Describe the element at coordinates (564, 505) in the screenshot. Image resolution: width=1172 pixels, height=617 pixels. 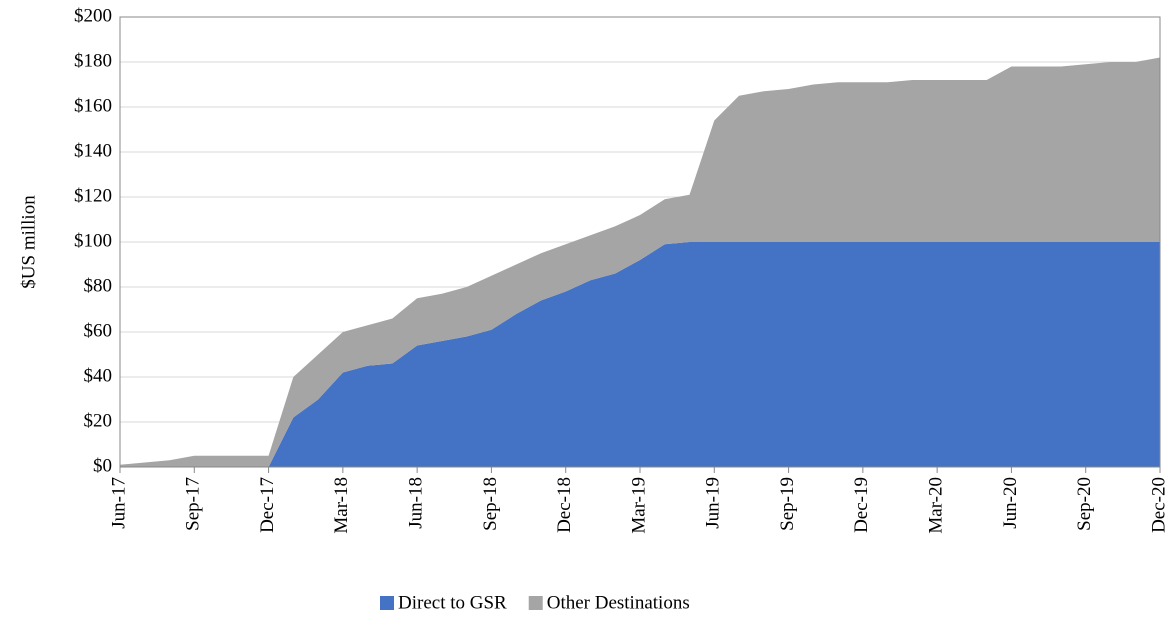
I see `x-tick-label: Dec-18` at that location.